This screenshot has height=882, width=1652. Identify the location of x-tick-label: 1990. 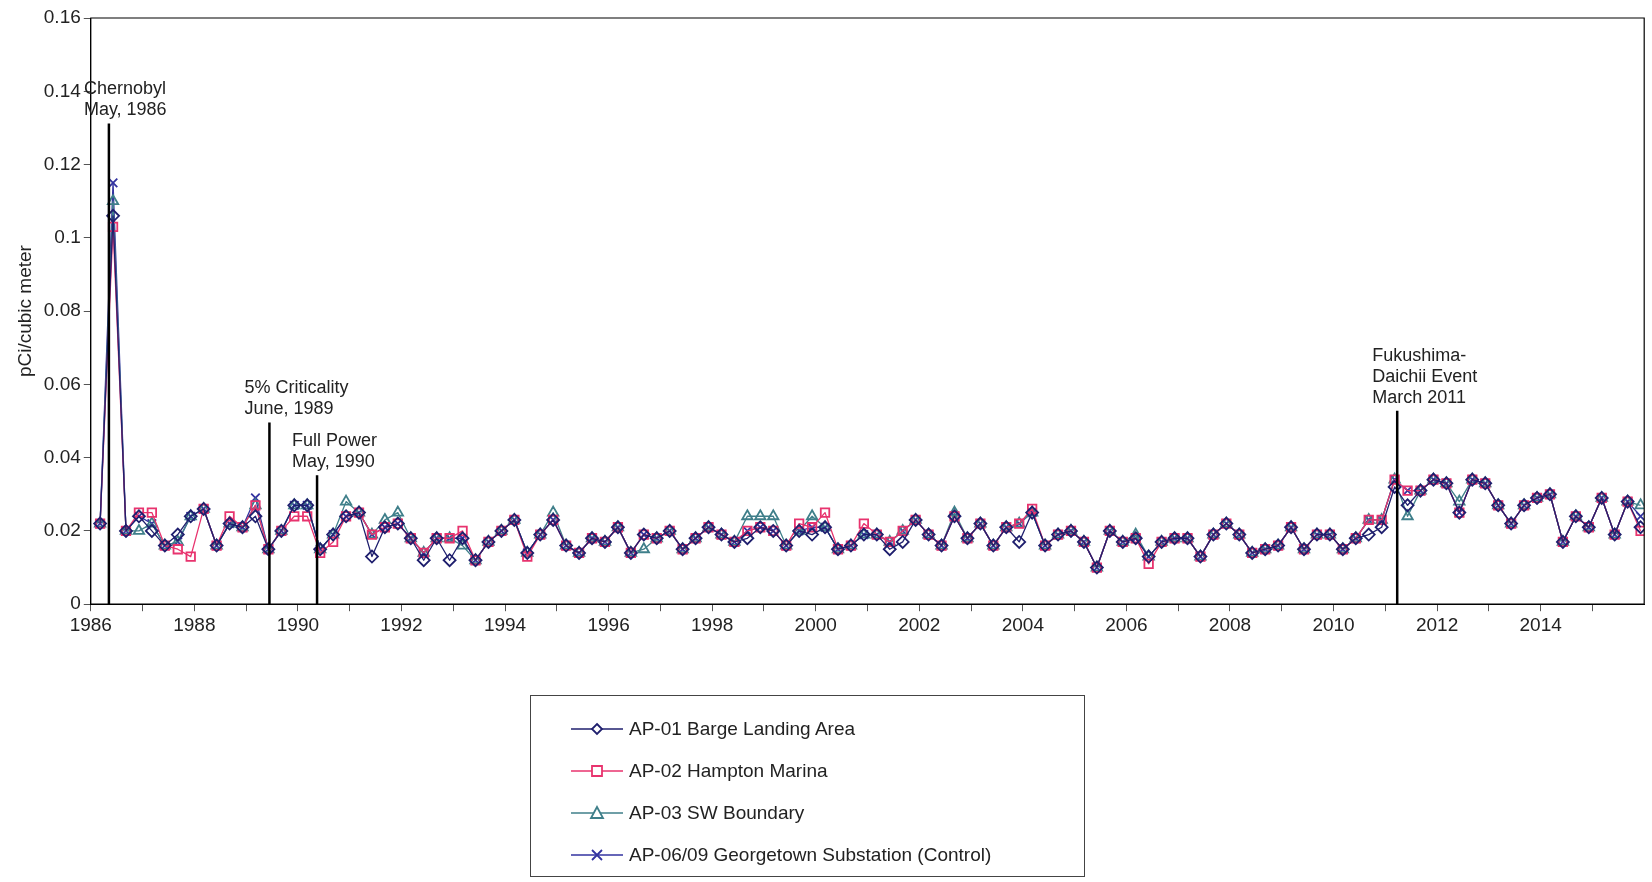
(298, 624).